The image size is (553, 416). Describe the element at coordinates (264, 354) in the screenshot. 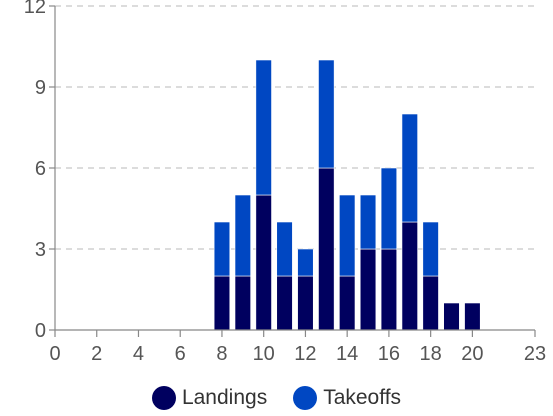

I see `x-tick-label: 10` at that location.